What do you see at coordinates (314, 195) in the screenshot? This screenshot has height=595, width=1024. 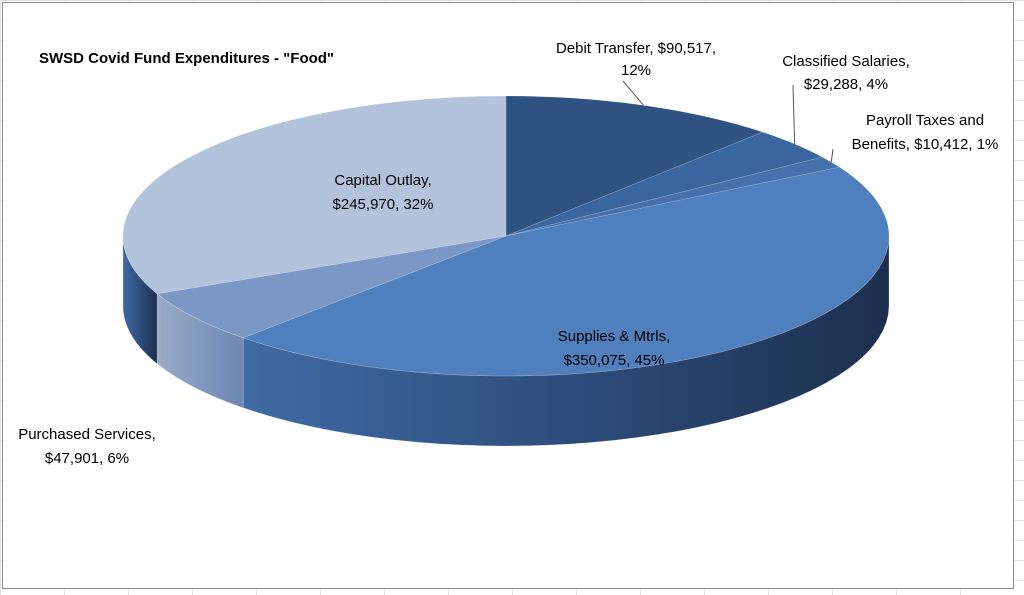 I see `pie-slice-capital-outlay` at bounding box center [314, 195].